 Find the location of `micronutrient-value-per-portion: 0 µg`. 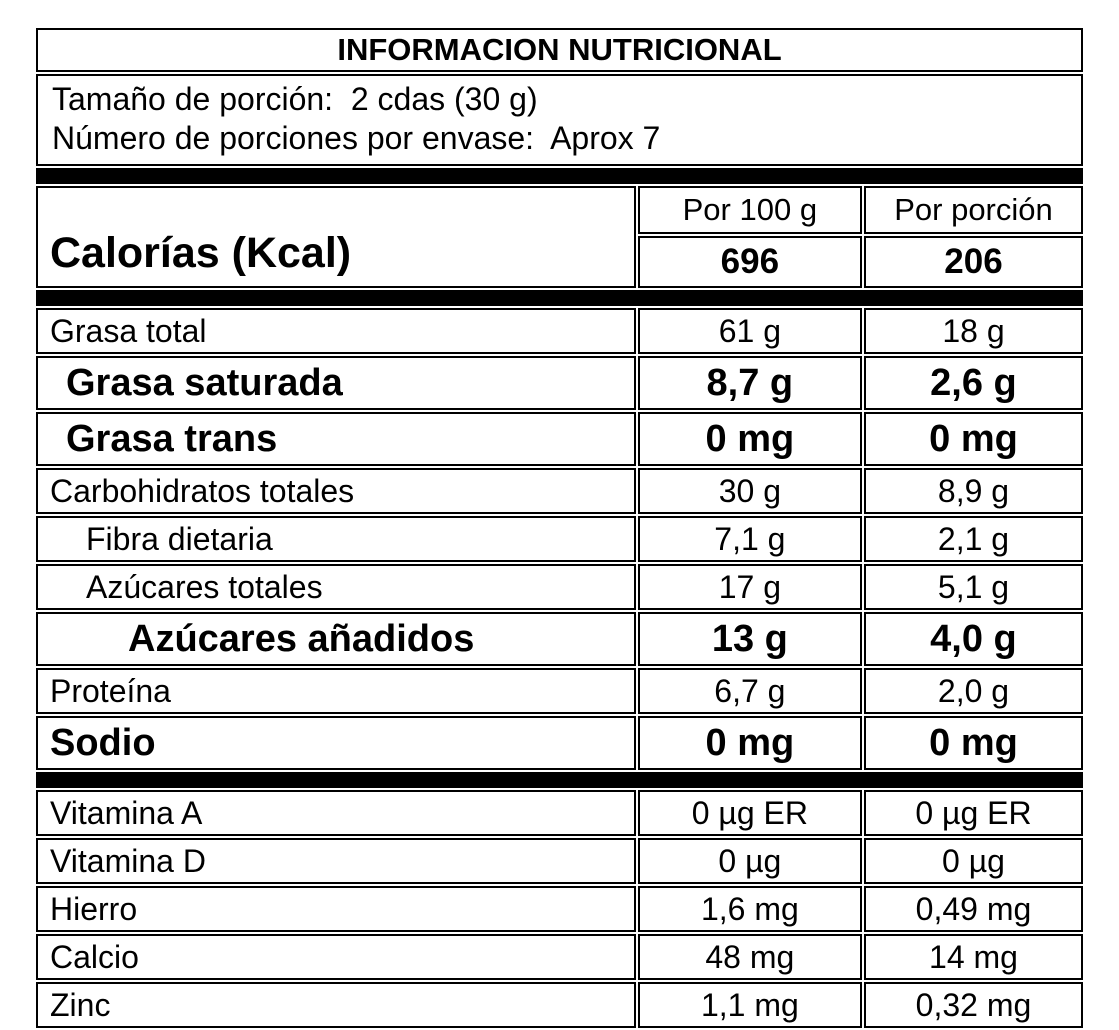

micronutrient-value-per-portion: 0 µg is located at coordinates (973, 861).